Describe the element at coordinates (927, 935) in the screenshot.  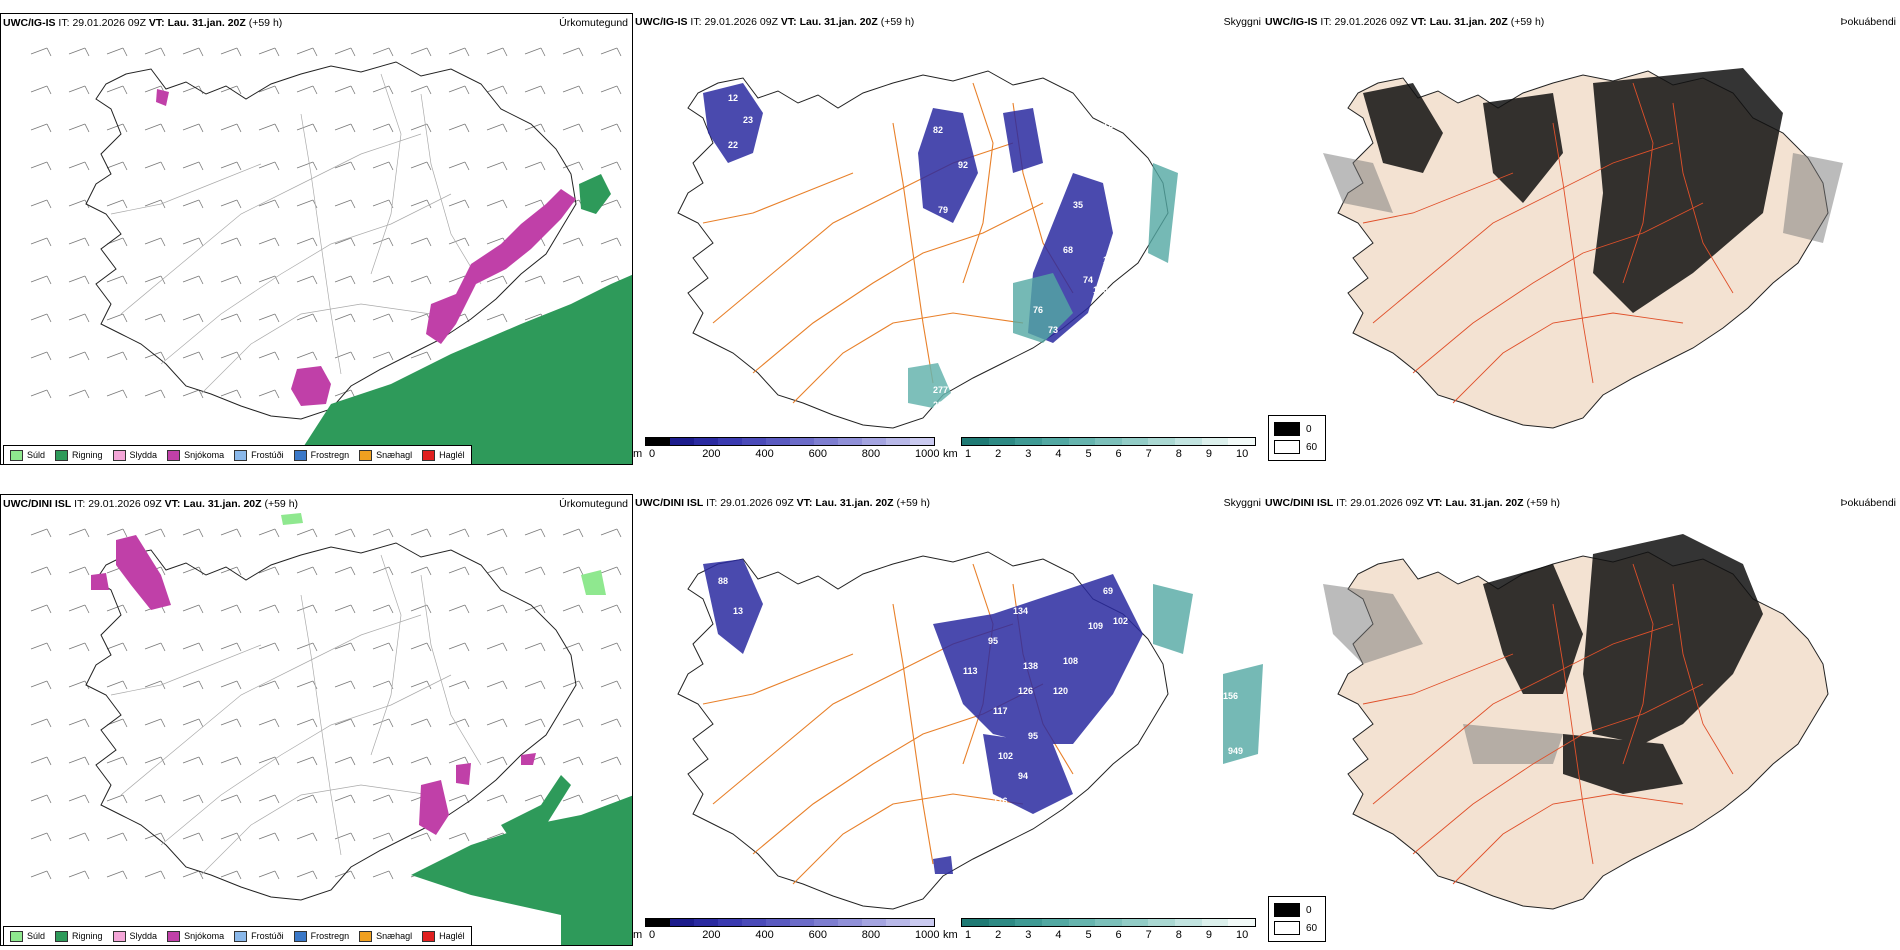
I see `colorbar-tick-label: 1000` at that location.